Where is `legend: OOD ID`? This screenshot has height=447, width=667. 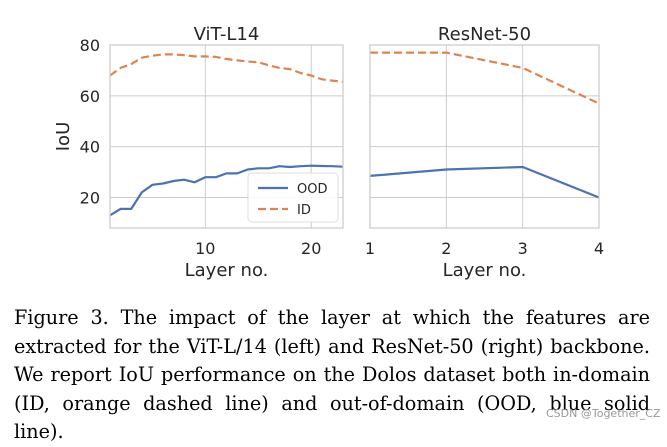
legend: OOD ID is located at coordinates (293, 197).